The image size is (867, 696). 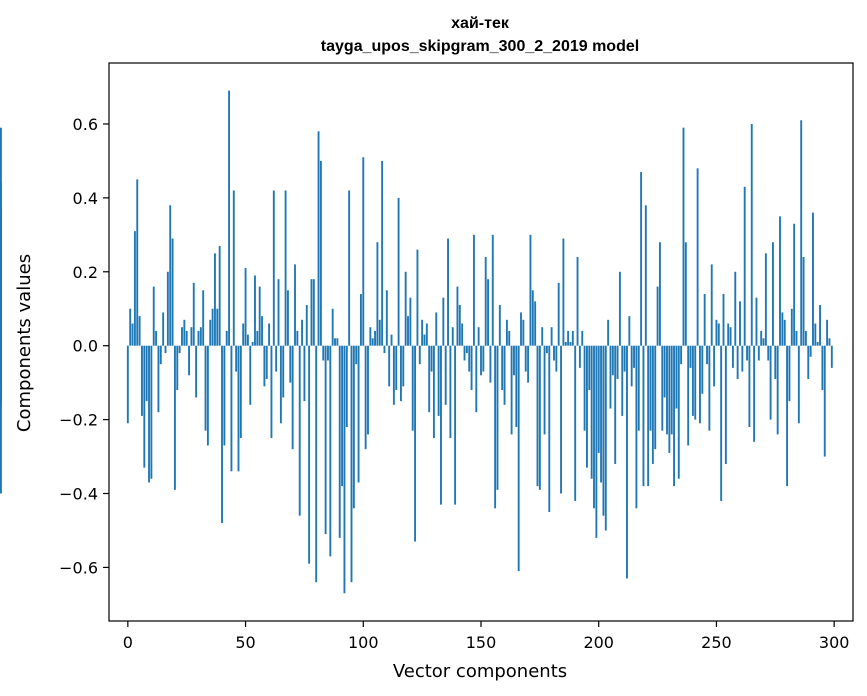 What do you see at coordinates (834, 642) in the screenshot?
I see `x-tick-label: 300` at bounding box center [834, 642].